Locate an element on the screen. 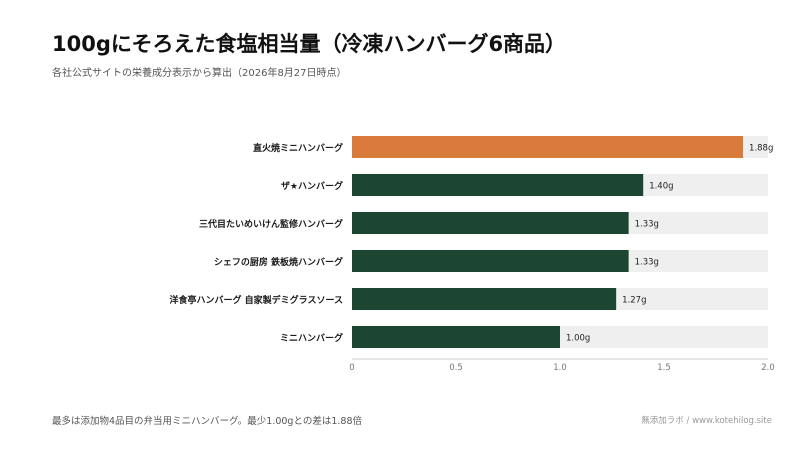 This screenshot has height=450, width=800. category-label: ミニハンバーグ is located at coordinates (311, 338).